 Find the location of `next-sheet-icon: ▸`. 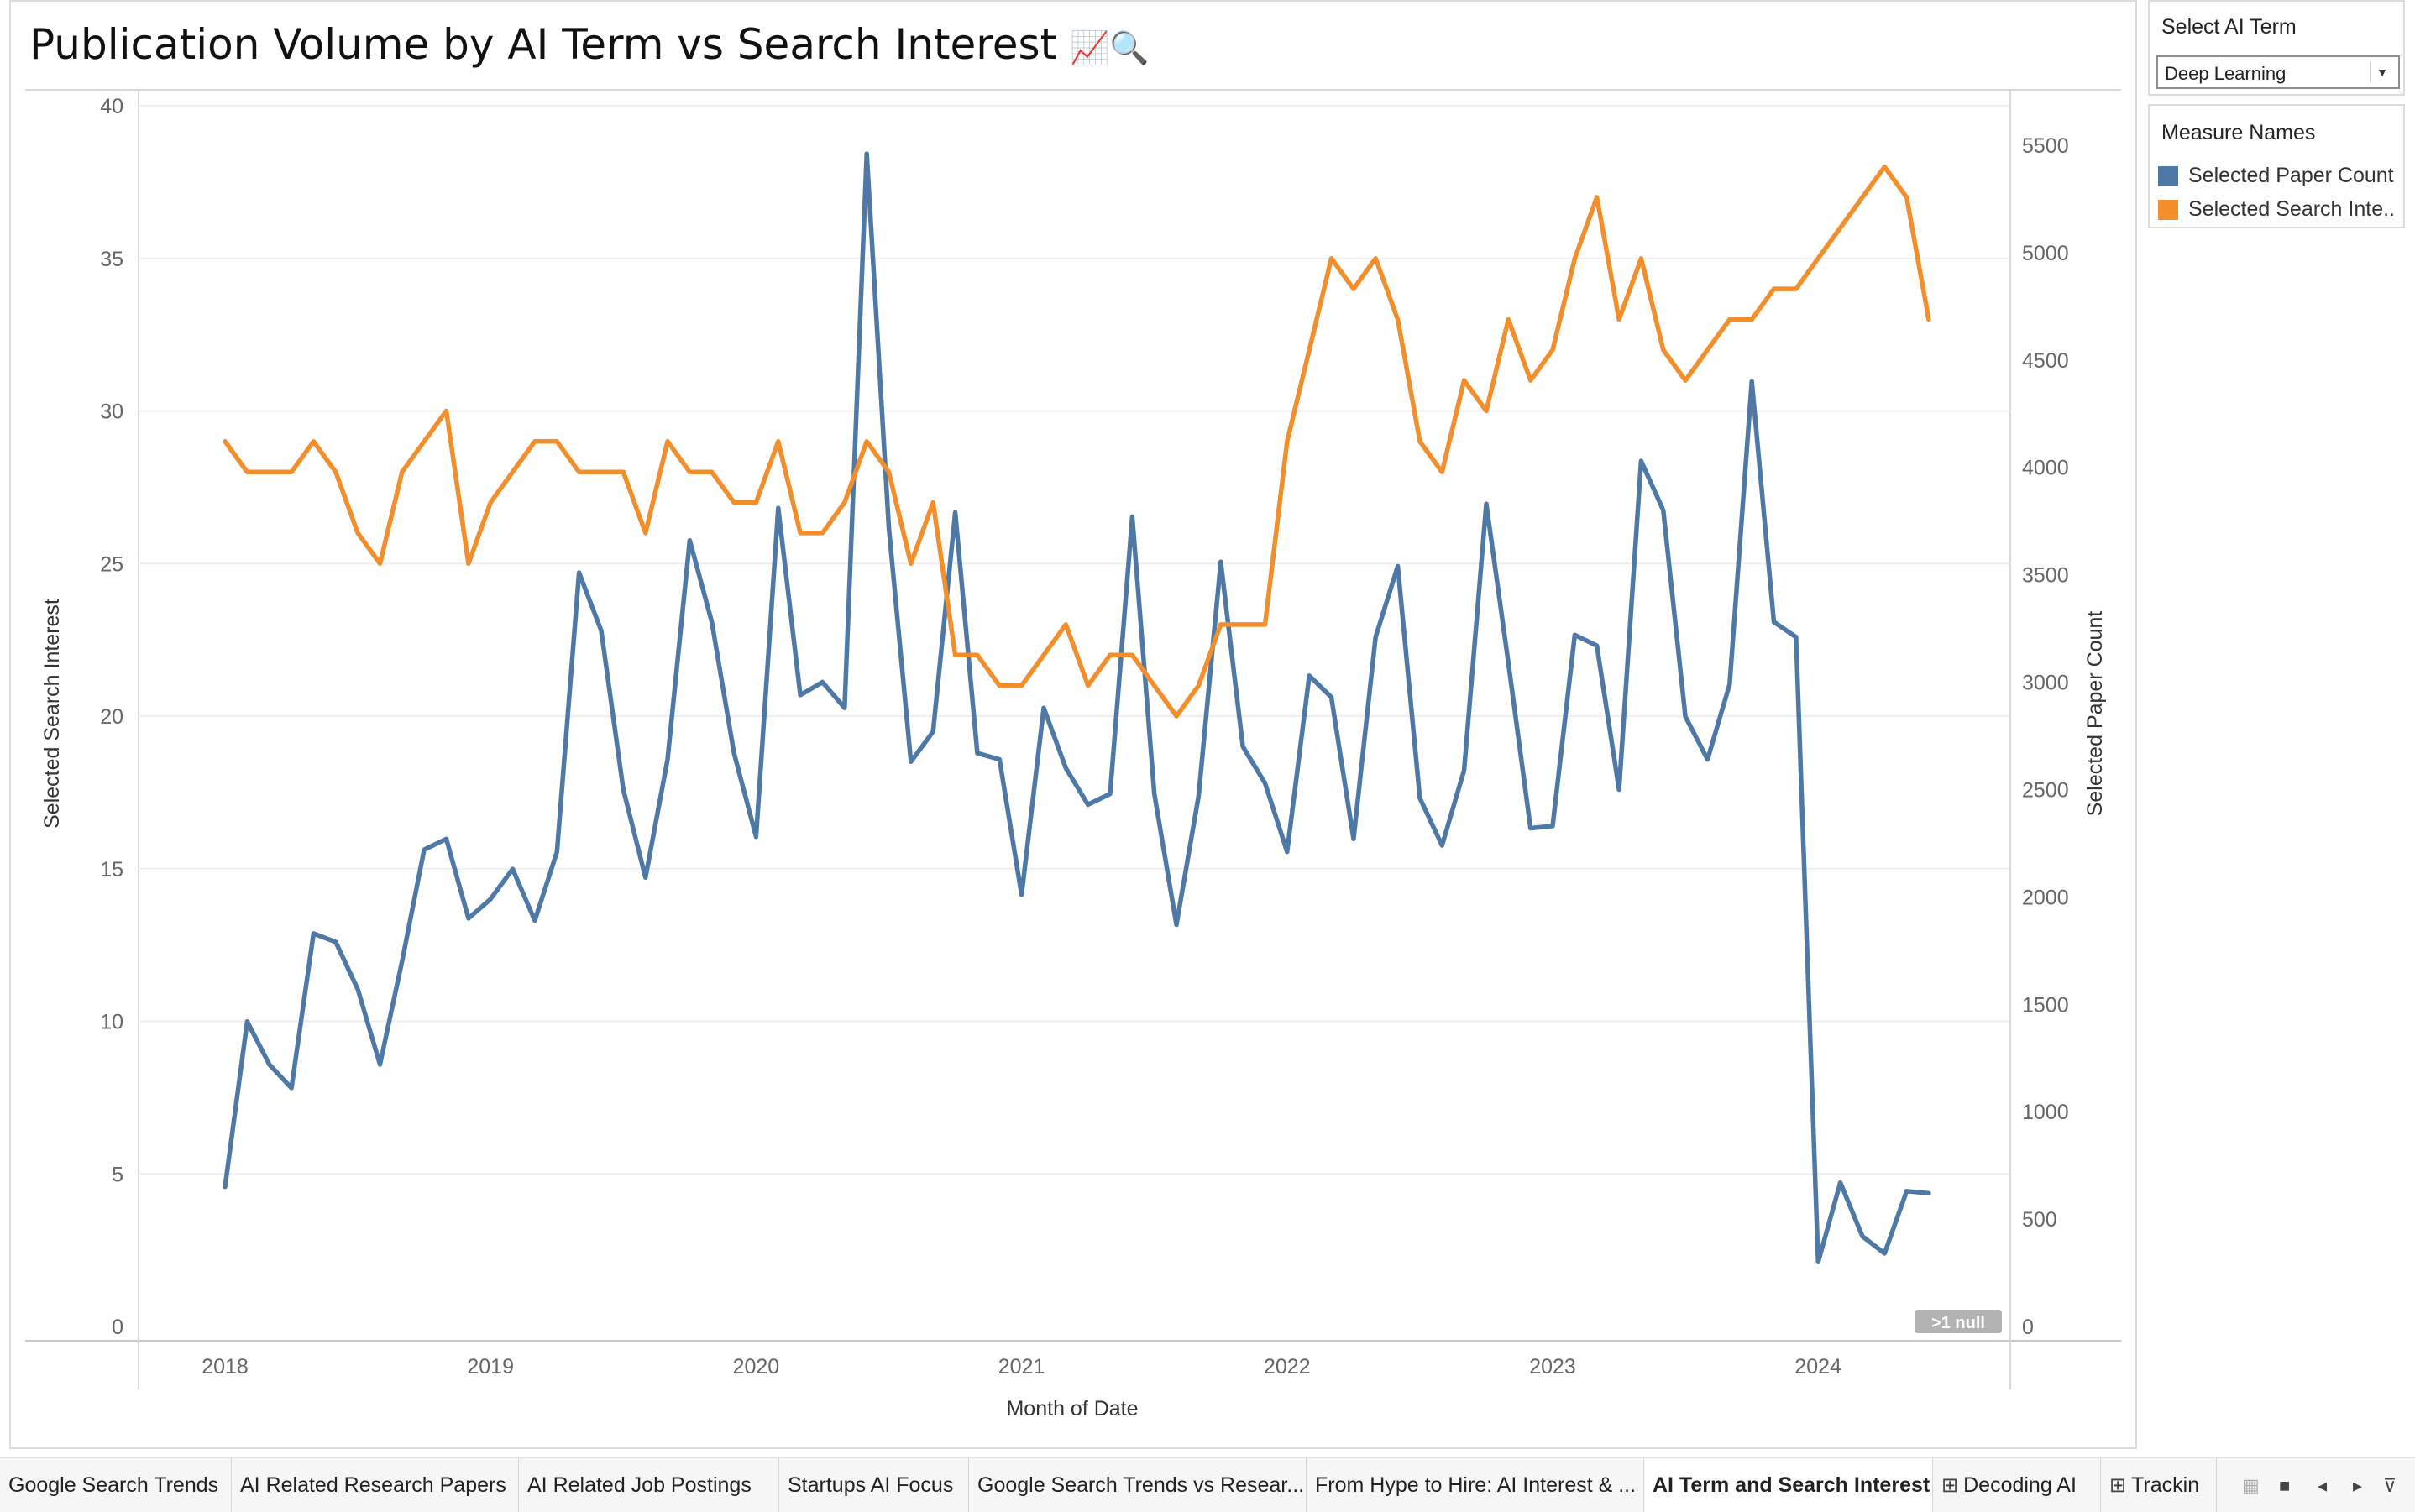

next-sheet-icon: ▸ is located at coordinates (2358, 1485).